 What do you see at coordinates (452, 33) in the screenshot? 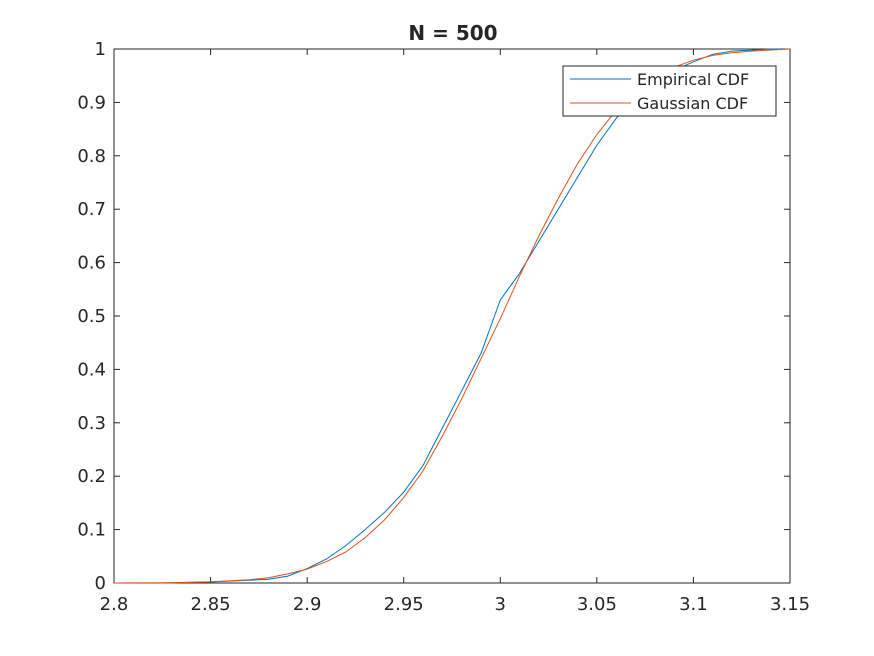
I see `chart-title: N = 500` at bounding box center [452, 33].